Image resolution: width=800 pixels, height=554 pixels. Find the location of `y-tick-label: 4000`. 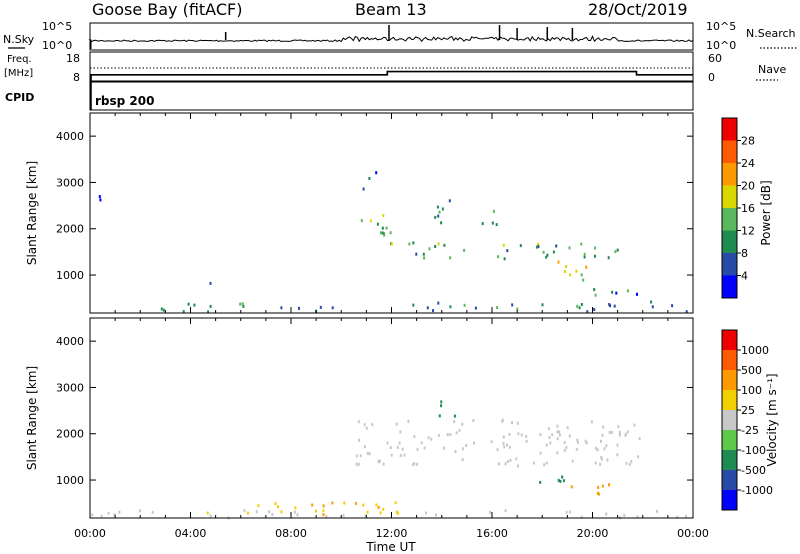

y-tick-label: 4000 is located at coordinates (70, 136).